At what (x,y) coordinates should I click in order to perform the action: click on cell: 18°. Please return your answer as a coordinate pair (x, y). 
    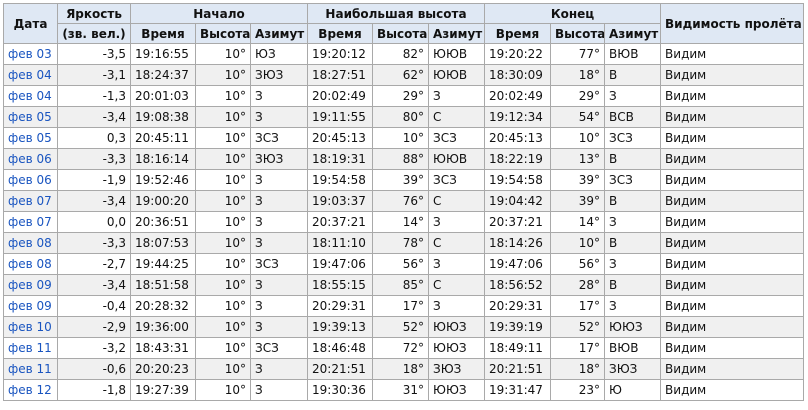
    Looking at the image, I should click on (400, 369).